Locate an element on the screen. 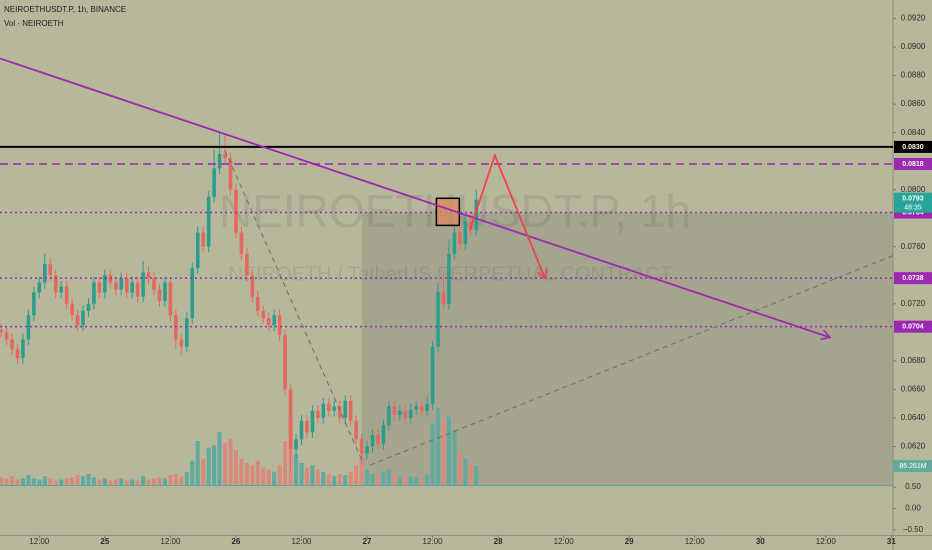 The width and height of the screenshot is (932, 550). x-tick-label: 30 is located at coordinates (760, 541).